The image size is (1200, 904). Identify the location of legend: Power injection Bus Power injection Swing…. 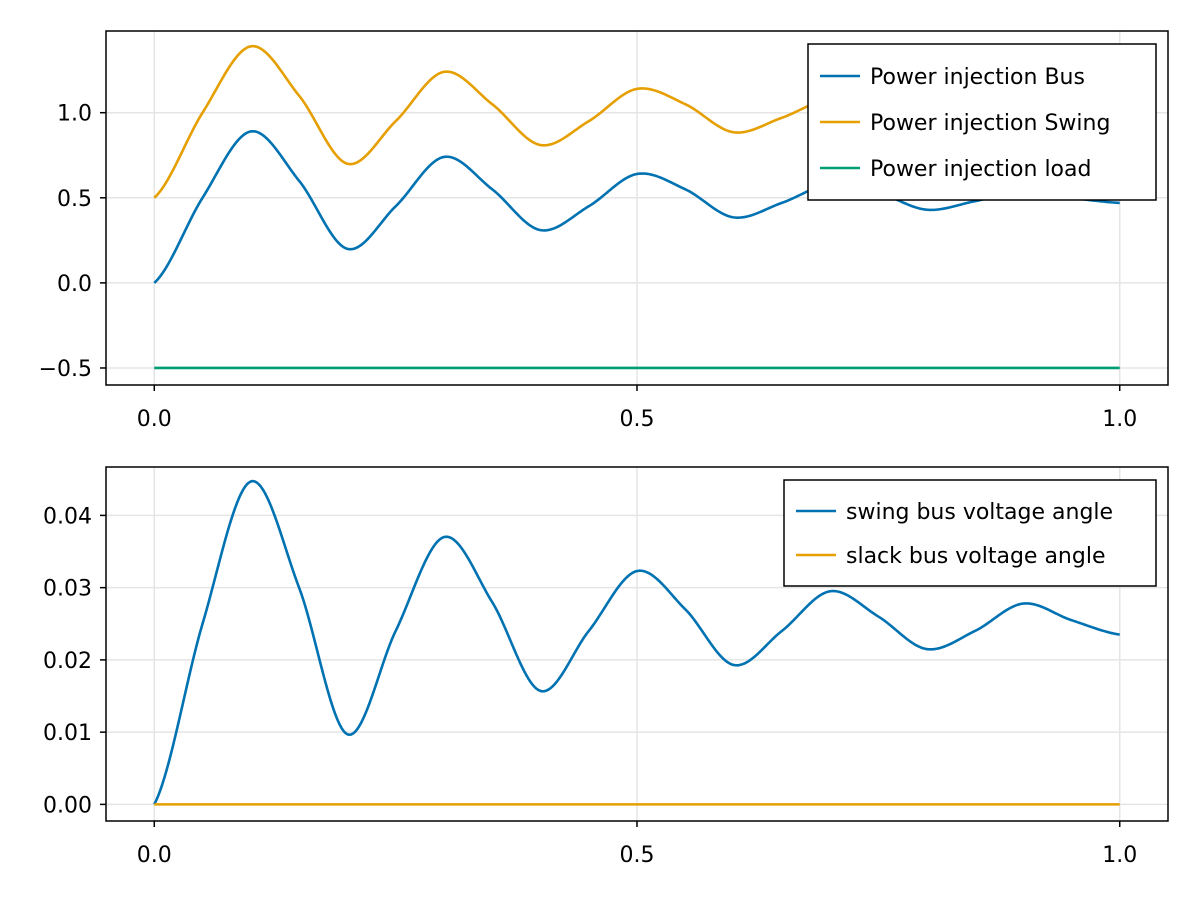
(982, 122).